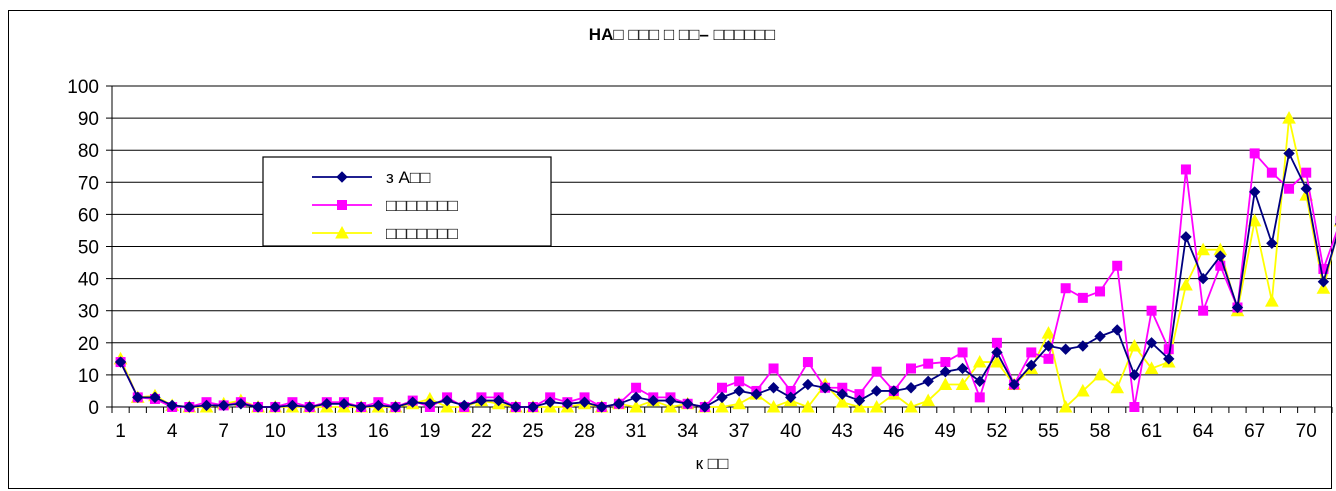 This screenshot has height=491, width=1336. Describe the element at coordinates (408, 177) in the screenshot. I see `legend-label: з А□□` at that location.